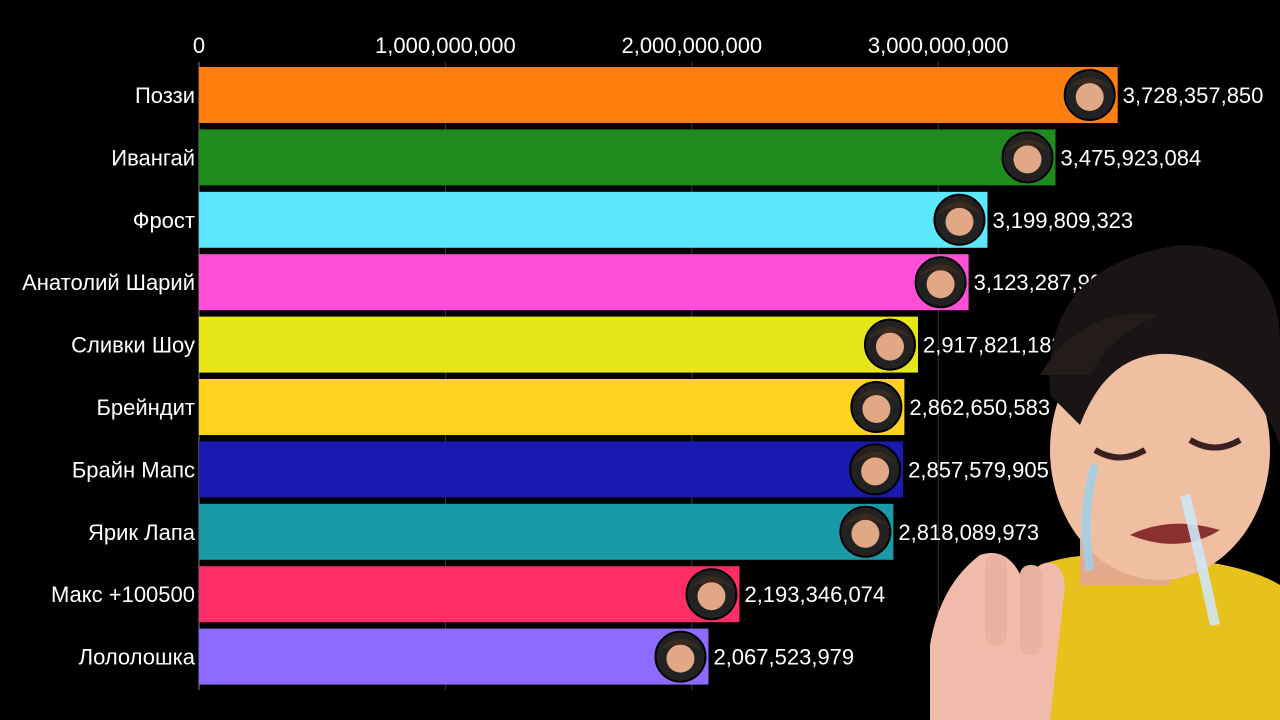 This screenshot has width=1280, height=720. What do you see at coordinates (123, 594) in the screenshot?
I see `category-label: Макс +100500` at bounding box center [123, 594].